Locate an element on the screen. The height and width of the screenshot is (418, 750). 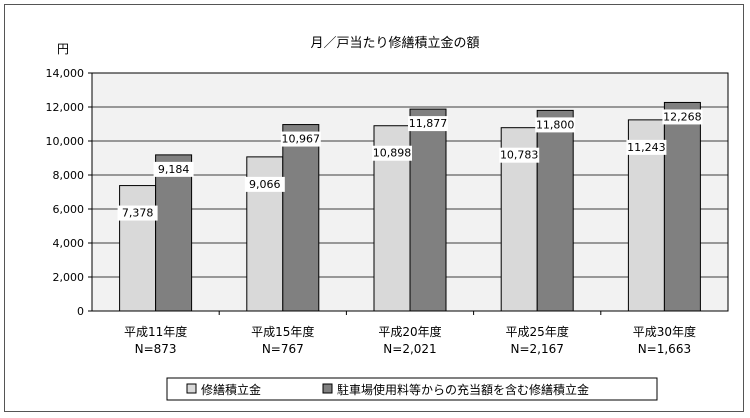
data-label: 11,800 is located at coordinates (555, 124).